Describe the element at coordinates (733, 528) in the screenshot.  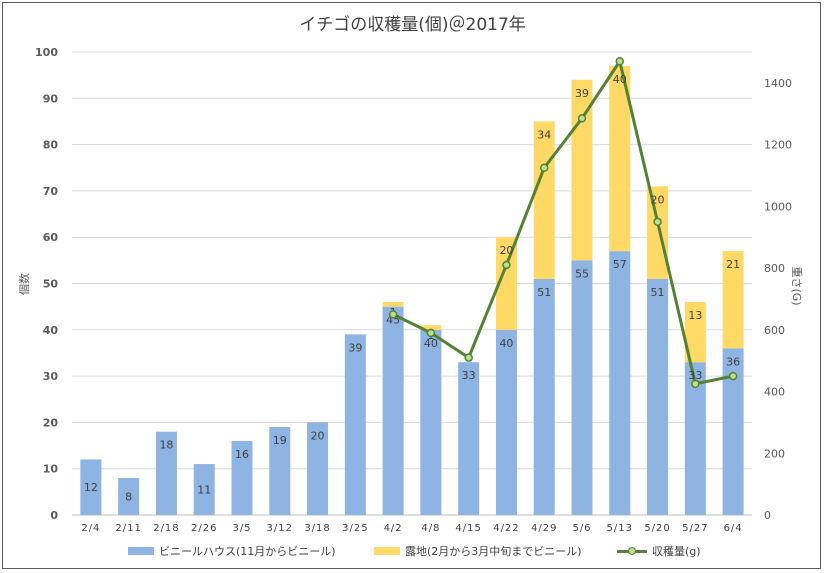
I see `x-tick-label: 6/4` at that location.